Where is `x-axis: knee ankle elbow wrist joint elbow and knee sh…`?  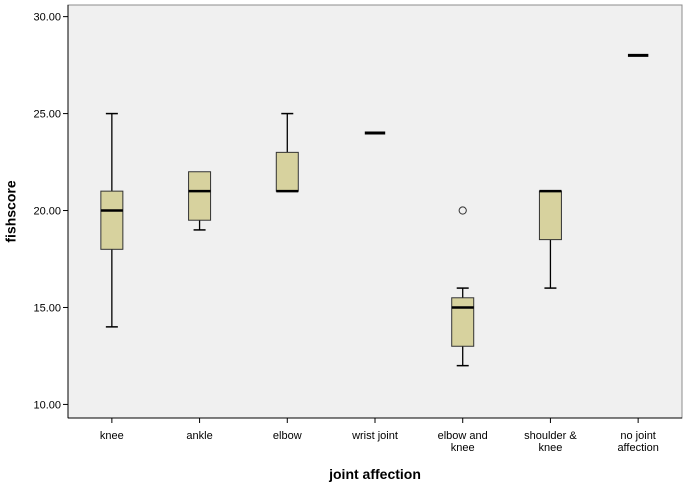 x-axis: knee ankle elbow wrist joint elbow and knee sh… is located at coordinates (375, 435).